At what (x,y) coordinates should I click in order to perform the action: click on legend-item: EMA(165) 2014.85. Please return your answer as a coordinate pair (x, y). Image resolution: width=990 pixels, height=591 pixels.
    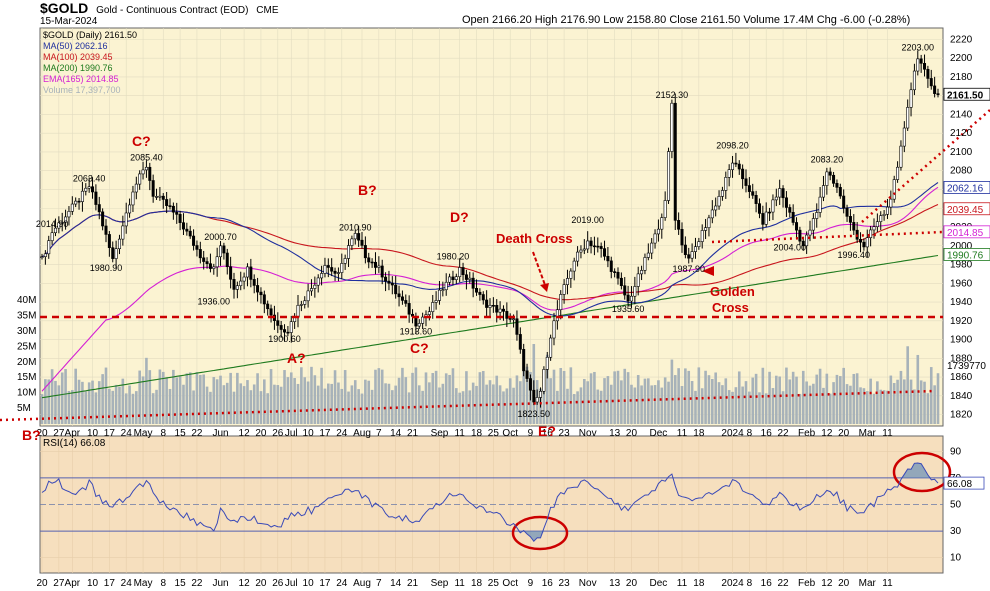
    Looking at the image, I should click on (81, 79).